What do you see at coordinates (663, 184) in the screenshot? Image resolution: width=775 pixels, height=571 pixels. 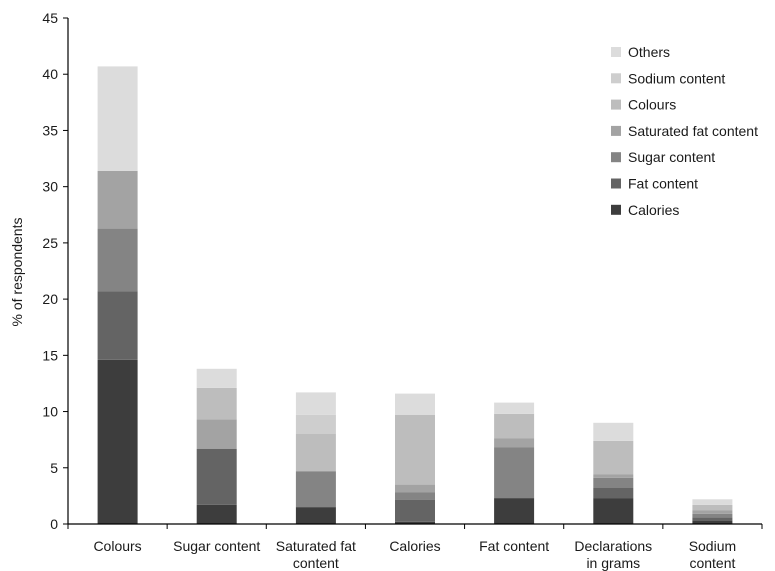 I see `legend-label: Fat content` at bounding box center [663, 184].